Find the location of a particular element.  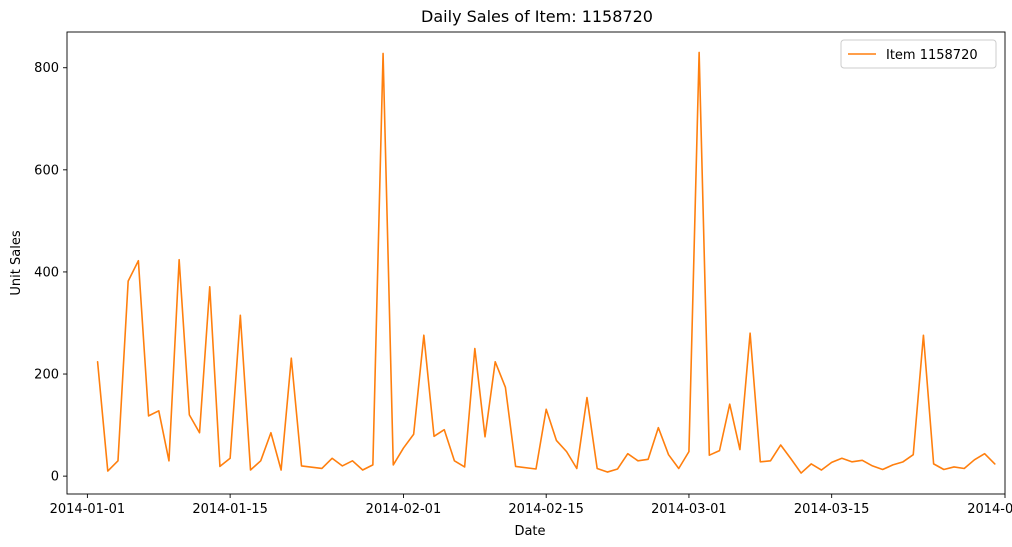

x-tick-label: 2014-03-15 is located at coordinates (832, 509).